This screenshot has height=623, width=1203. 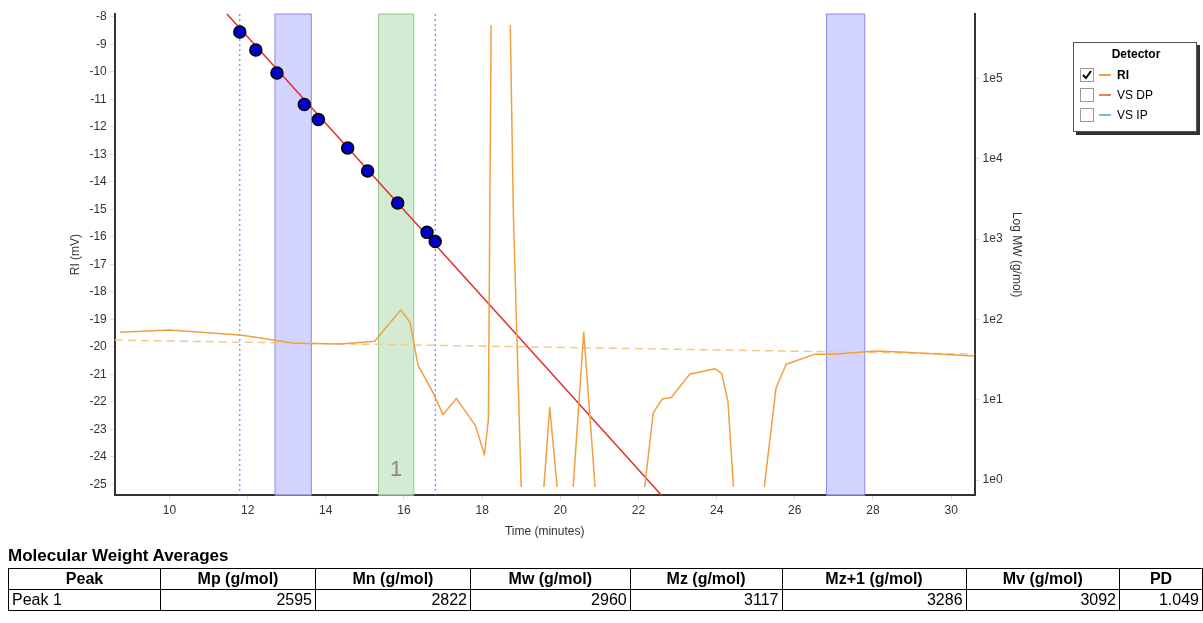 I want to click on y-tick-label: -8, so click(x=102, y=16).